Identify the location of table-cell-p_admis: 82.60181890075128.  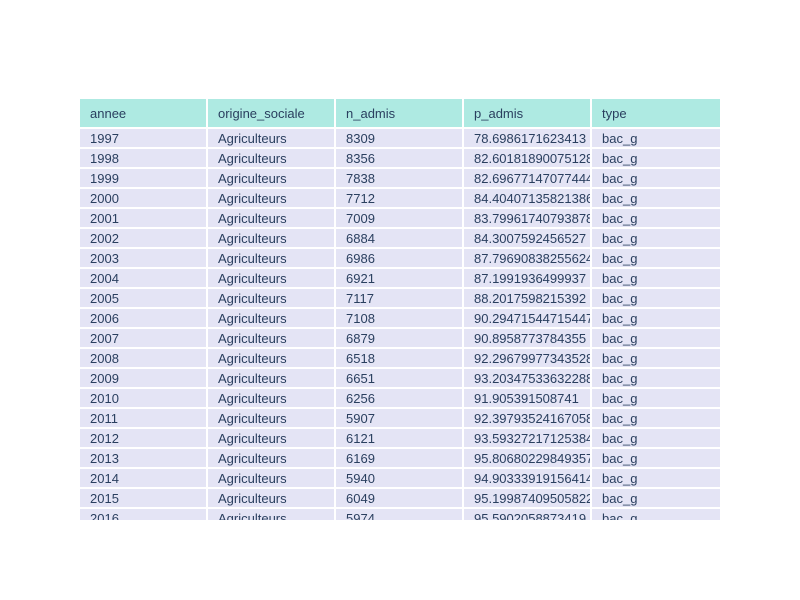
(528, 159).